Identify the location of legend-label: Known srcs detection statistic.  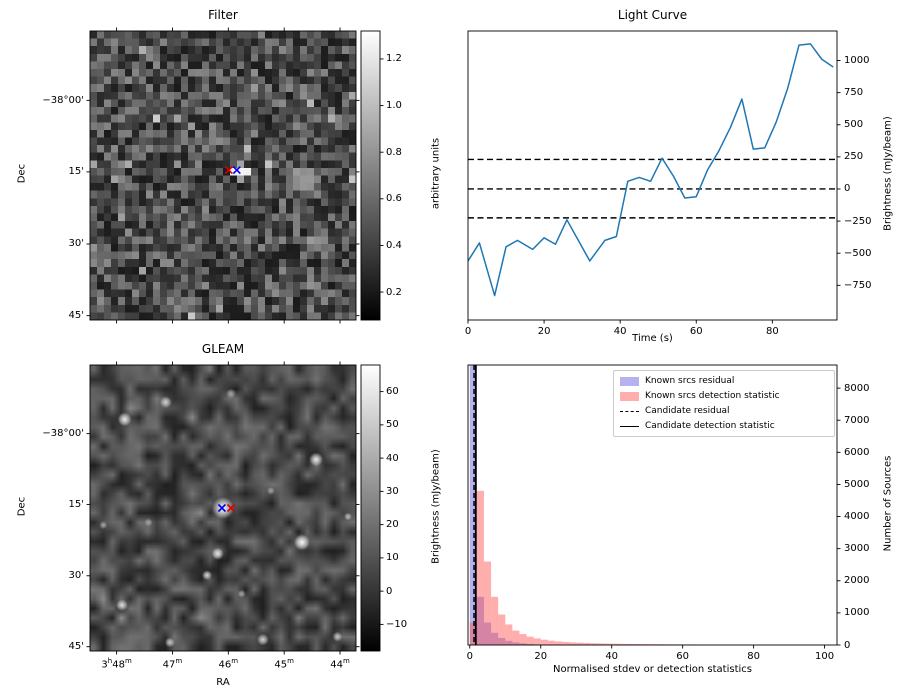
(712, 396).